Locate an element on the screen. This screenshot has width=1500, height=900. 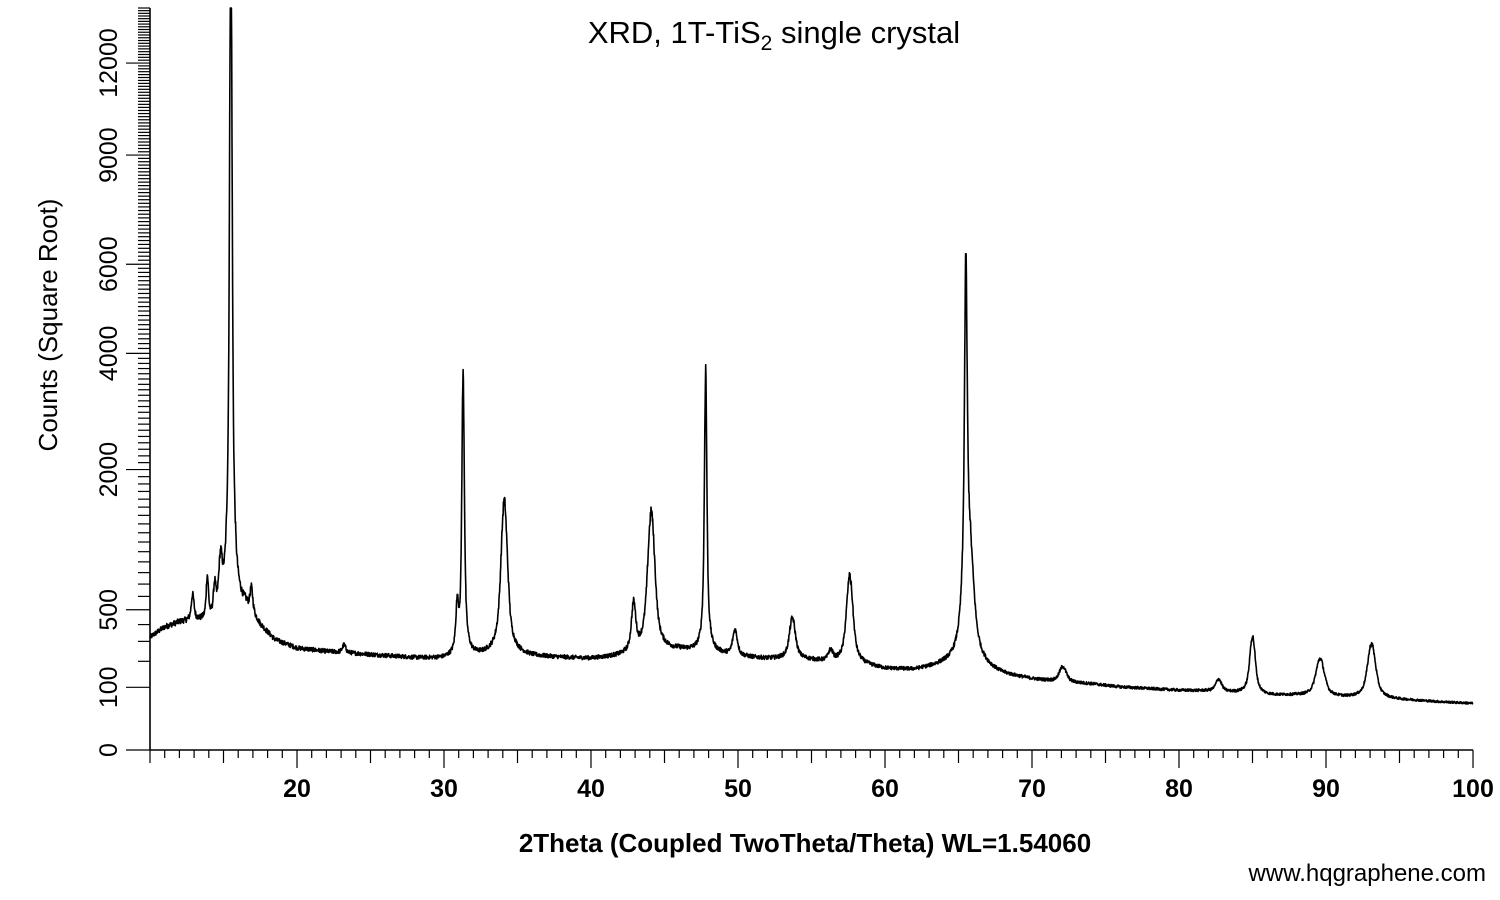
x-axis-ticks: 20 30 40 50 60 70 80 90 100 is located at coordinates (821, 776).